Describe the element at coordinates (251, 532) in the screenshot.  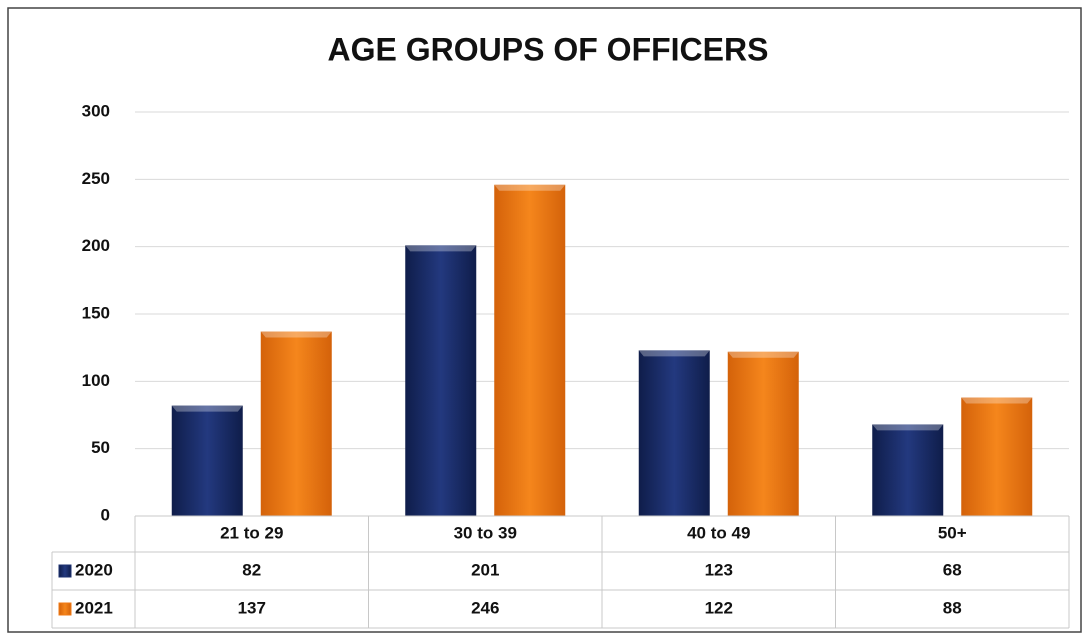
I see `x-tick-label: 21 to 29` at that location.